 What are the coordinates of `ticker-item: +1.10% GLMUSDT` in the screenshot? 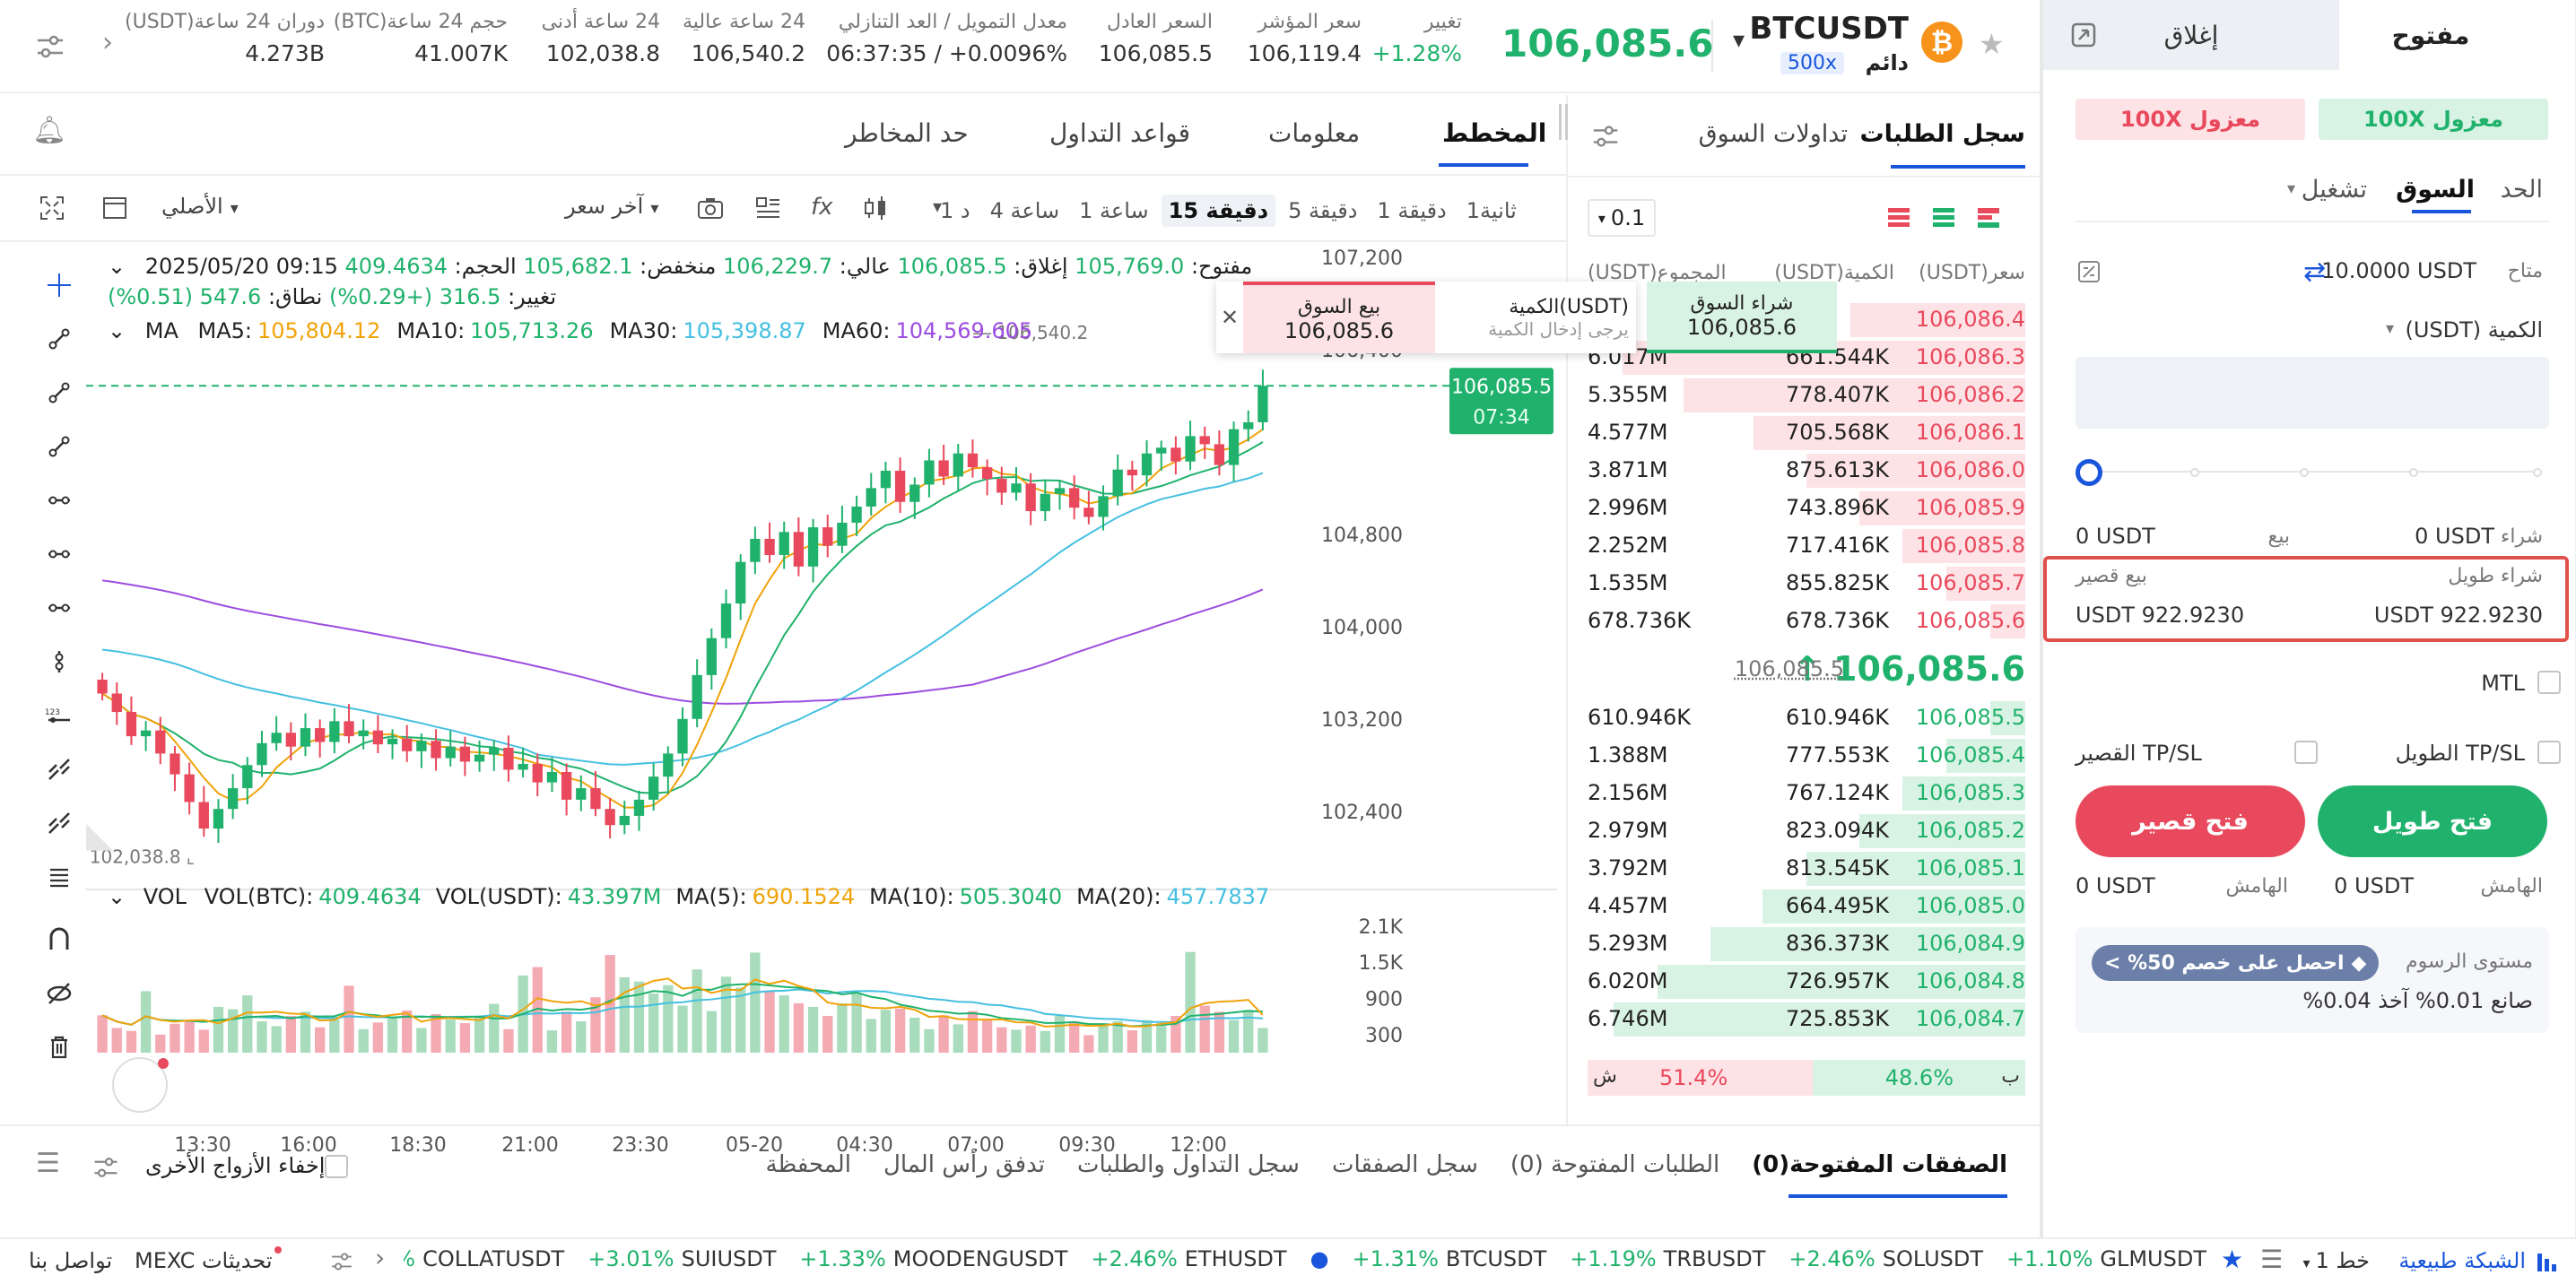 It's located at (2106, 1262).